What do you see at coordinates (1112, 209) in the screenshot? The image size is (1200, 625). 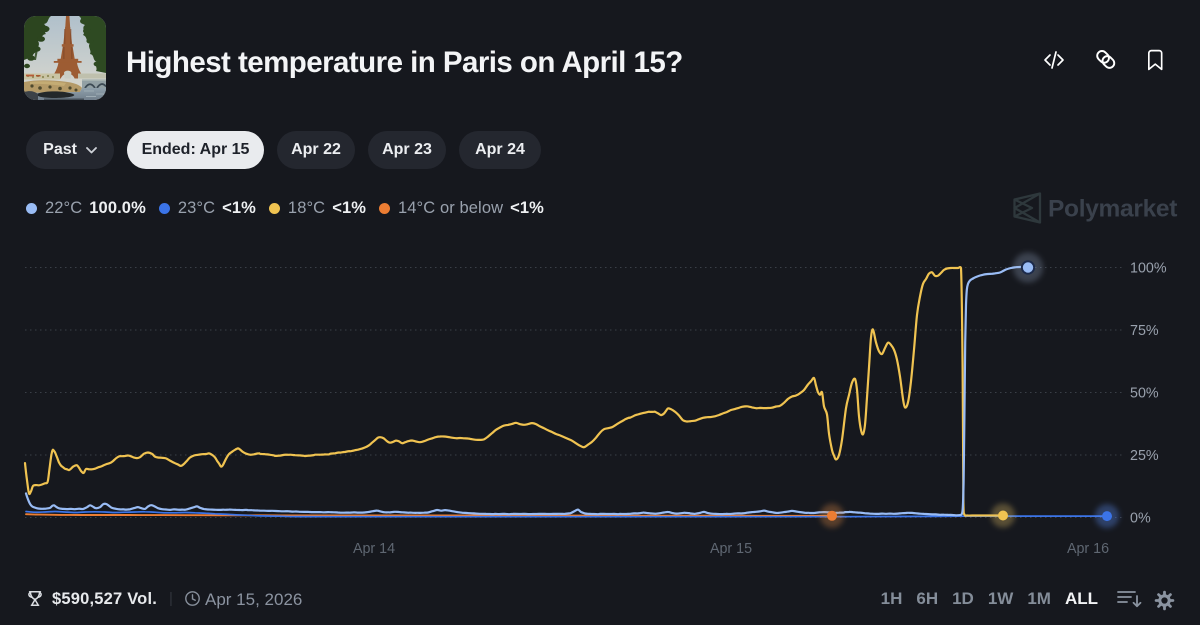 I see `svg-text: Polymarket` at bounding box center [1112, 209].